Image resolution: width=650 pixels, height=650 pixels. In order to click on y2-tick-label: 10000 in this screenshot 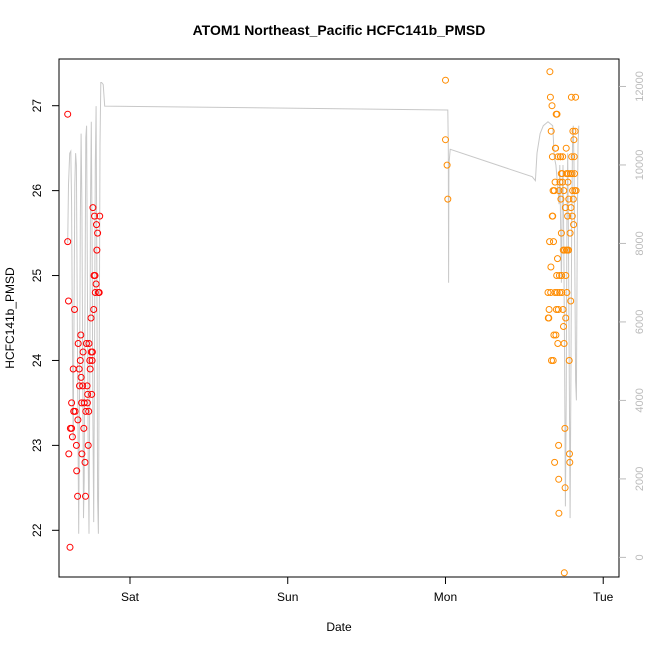, I will do `click(640, 165)`.